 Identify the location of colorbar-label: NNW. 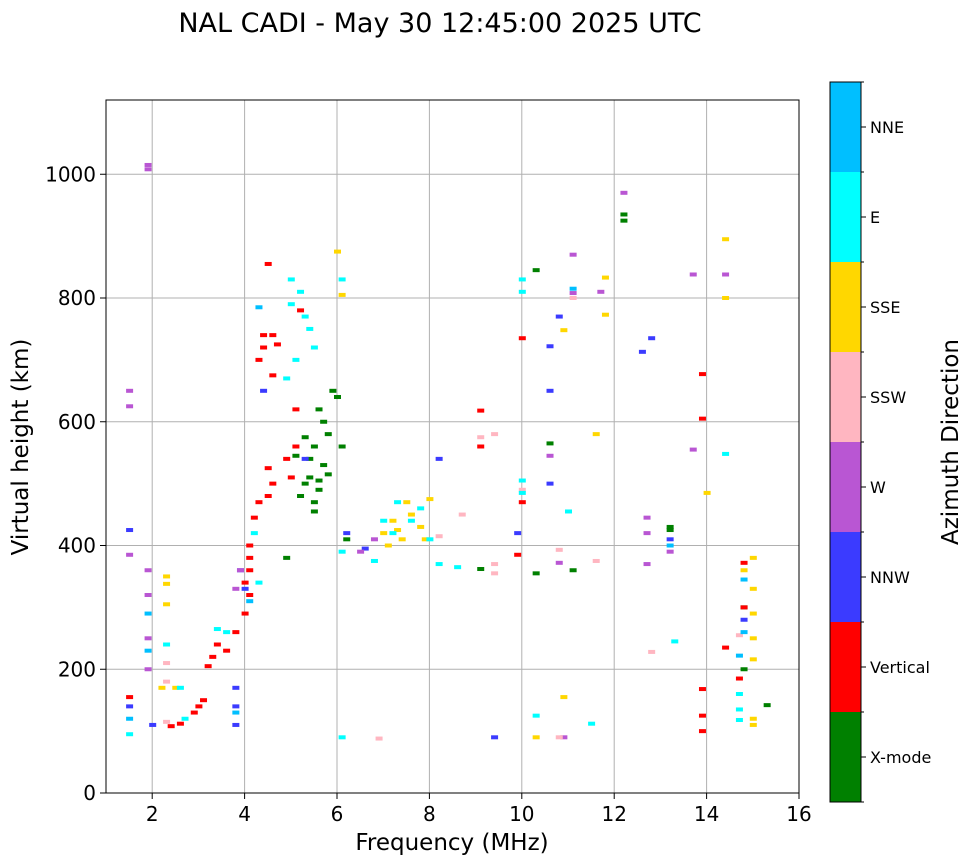
(890, 577).